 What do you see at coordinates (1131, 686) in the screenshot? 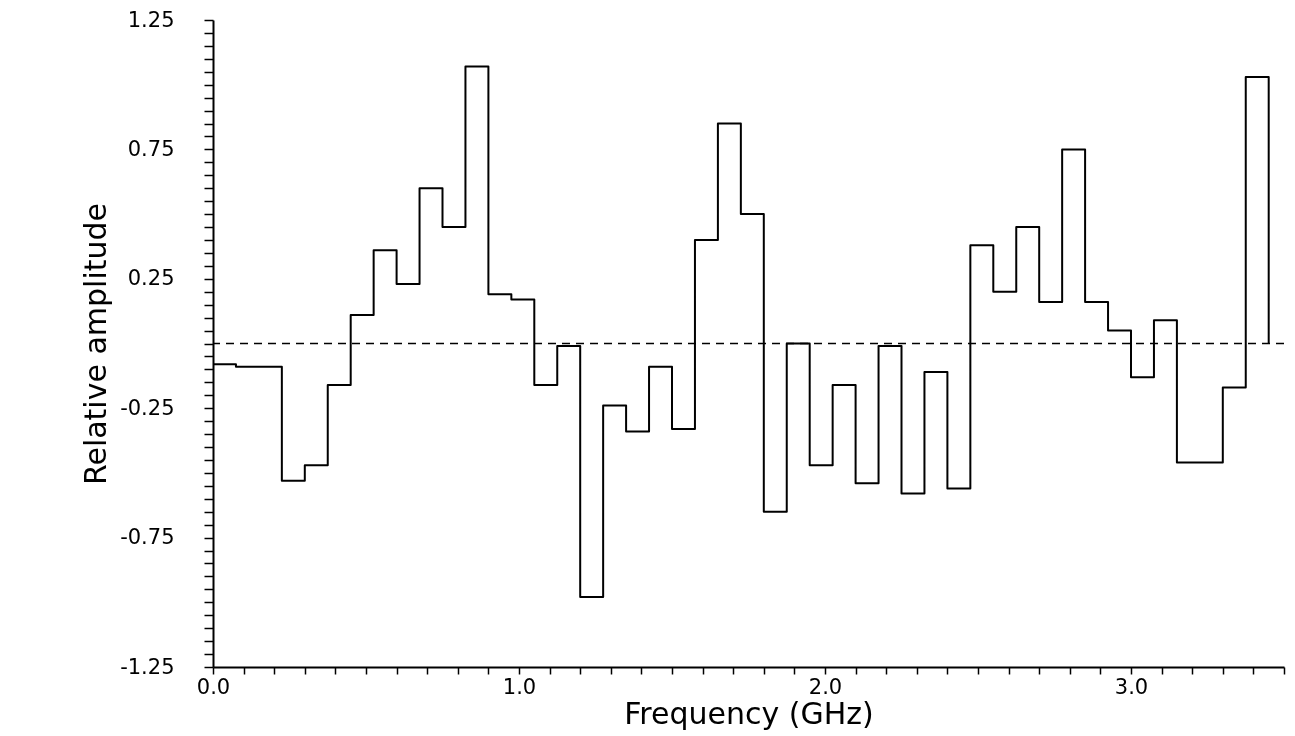
I see `x-tick-label: 3.0` at bounding box center [1131, 686].